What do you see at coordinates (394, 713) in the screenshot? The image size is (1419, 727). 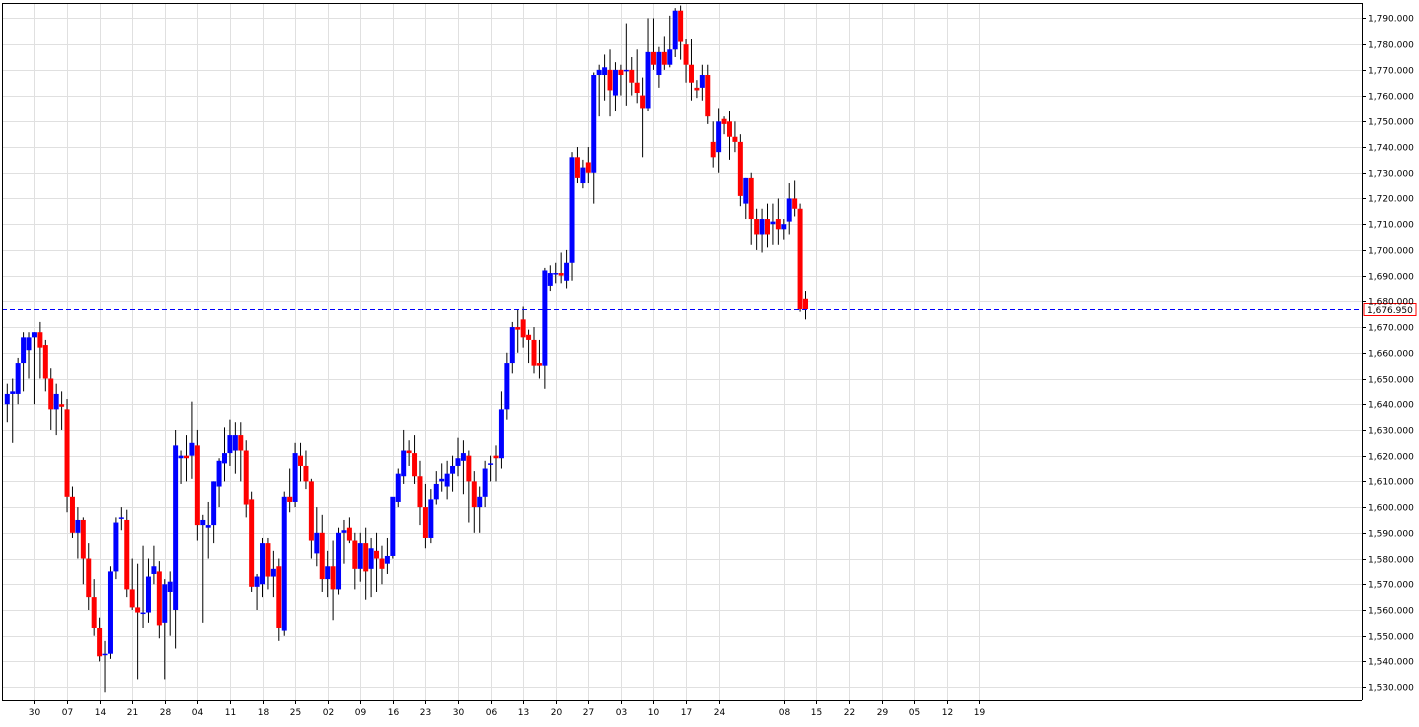 I see `x-tick-label: 16` at bounding box center [394, 713].